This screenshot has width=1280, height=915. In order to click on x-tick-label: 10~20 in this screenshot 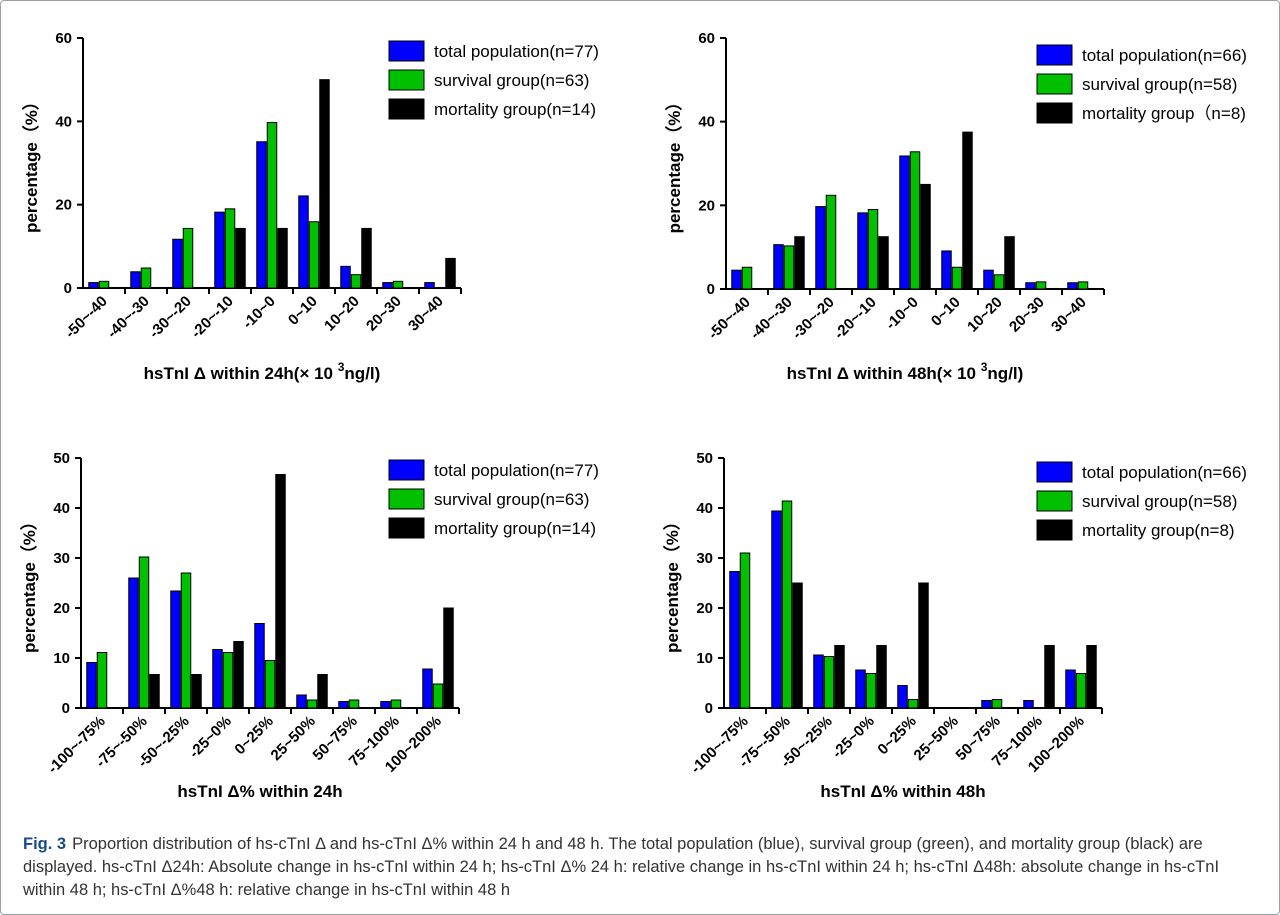, I will do `click(985, 315)`.